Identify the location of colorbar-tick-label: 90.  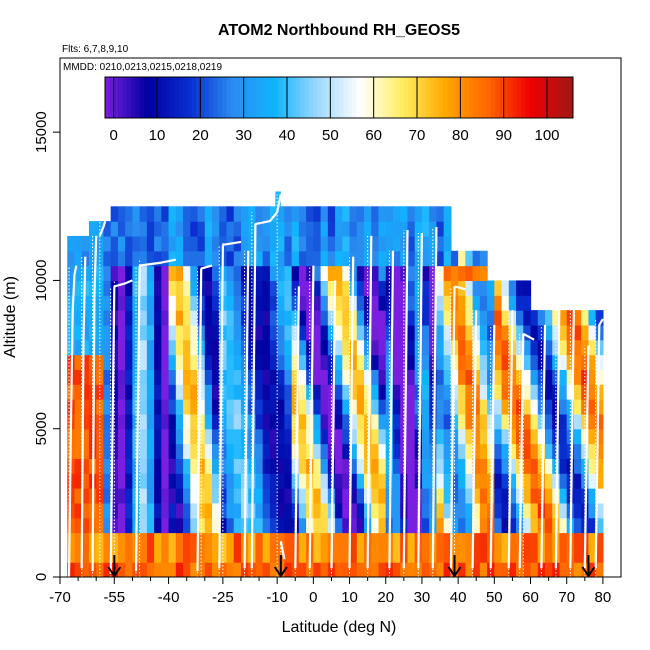
(503, 135).